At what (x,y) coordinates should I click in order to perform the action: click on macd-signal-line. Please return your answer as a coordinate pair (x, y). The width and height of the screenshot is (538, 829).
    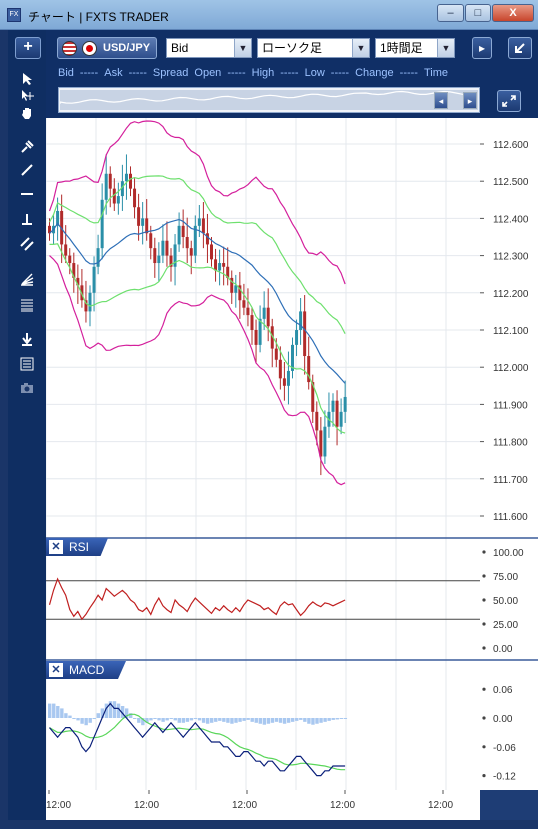
    Looking at the image, I should click on (197, 742).